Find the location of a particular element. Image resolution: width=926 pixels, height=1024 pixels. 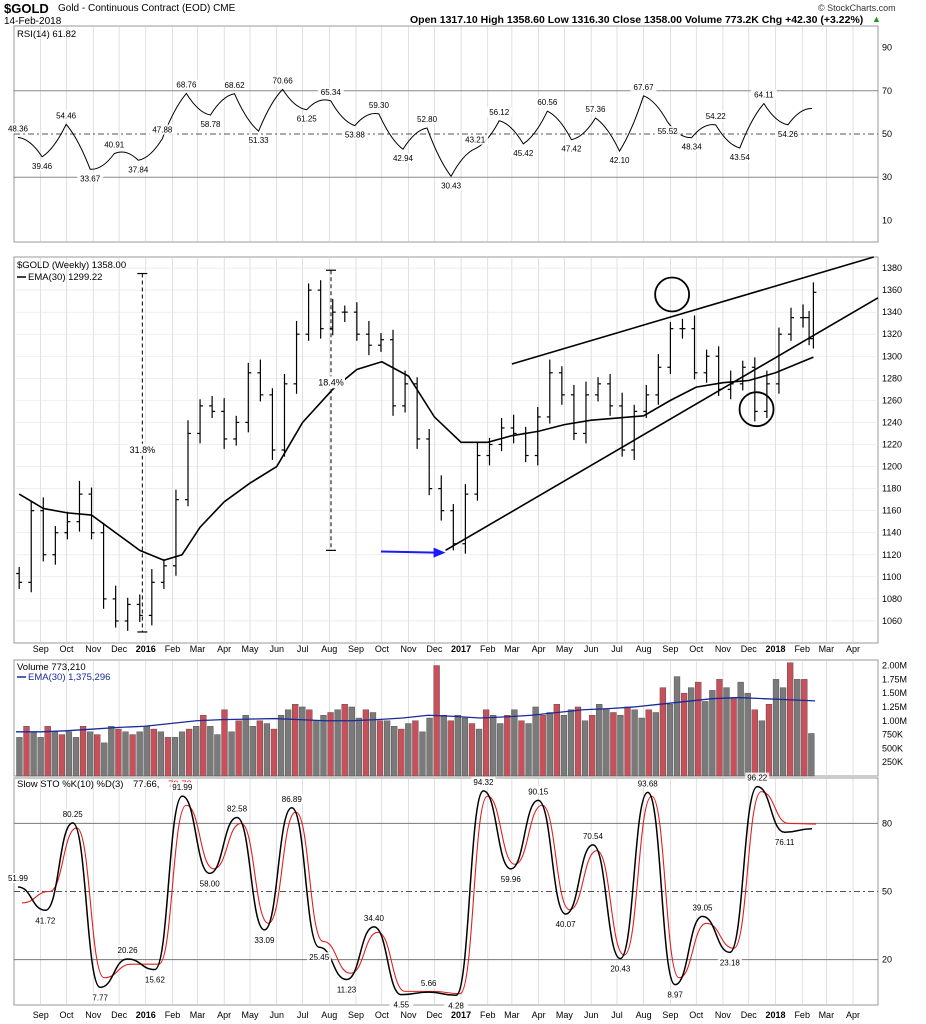

x-tick-label: Feb is located at coordinates (488, 649).